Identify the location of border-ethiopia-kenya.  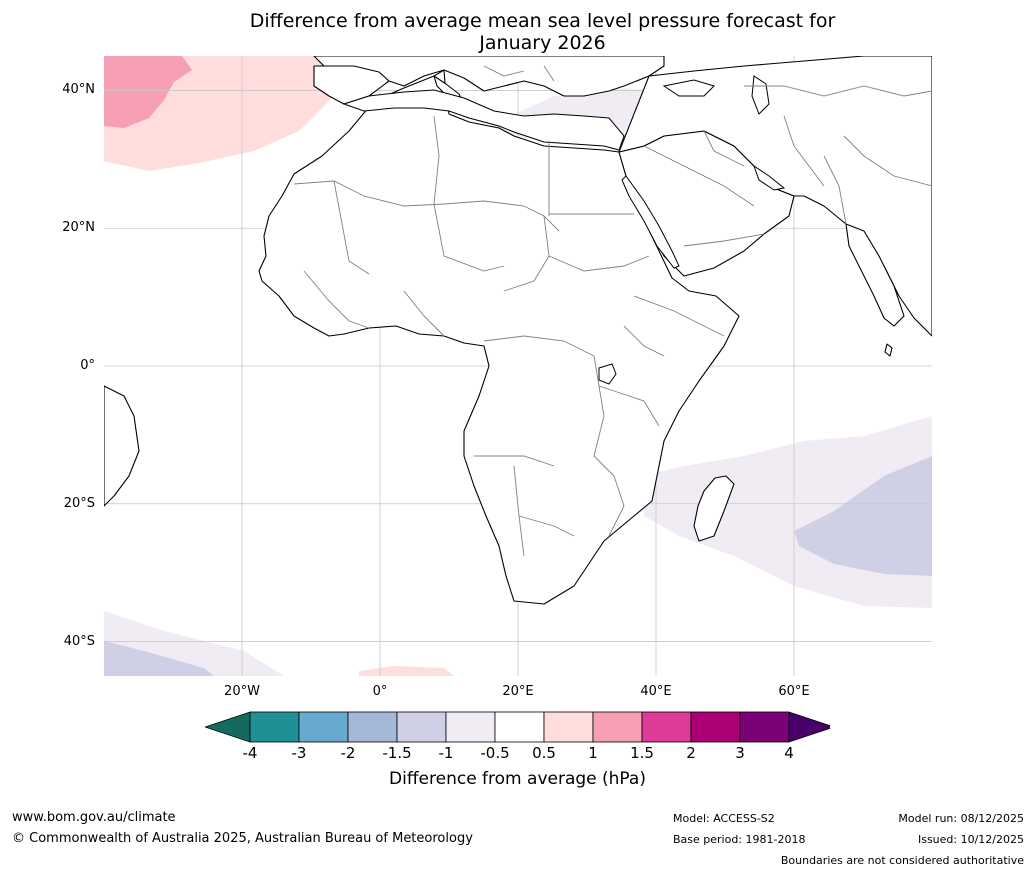
(644, 341).